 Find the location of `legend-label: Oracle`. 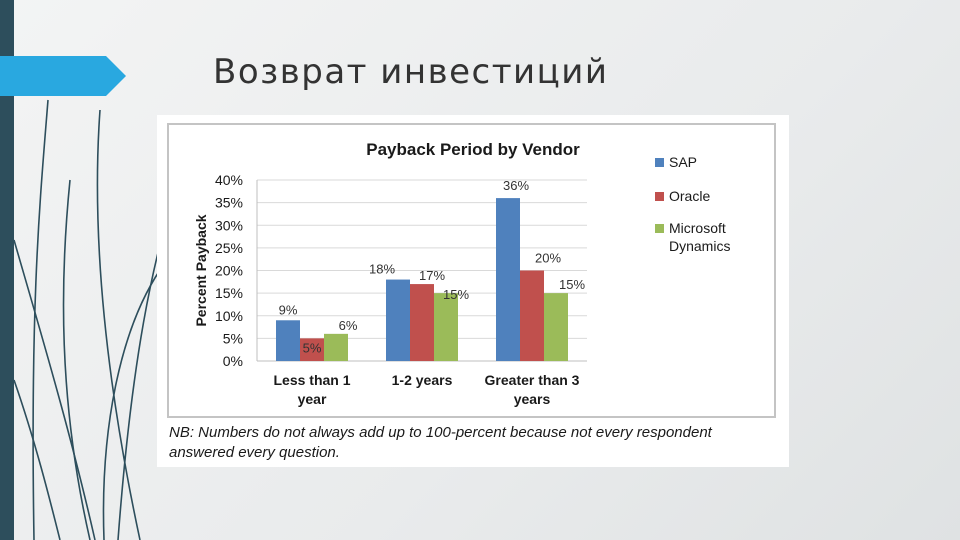

legend-label: Oracle is located at coordinates (689, 196).